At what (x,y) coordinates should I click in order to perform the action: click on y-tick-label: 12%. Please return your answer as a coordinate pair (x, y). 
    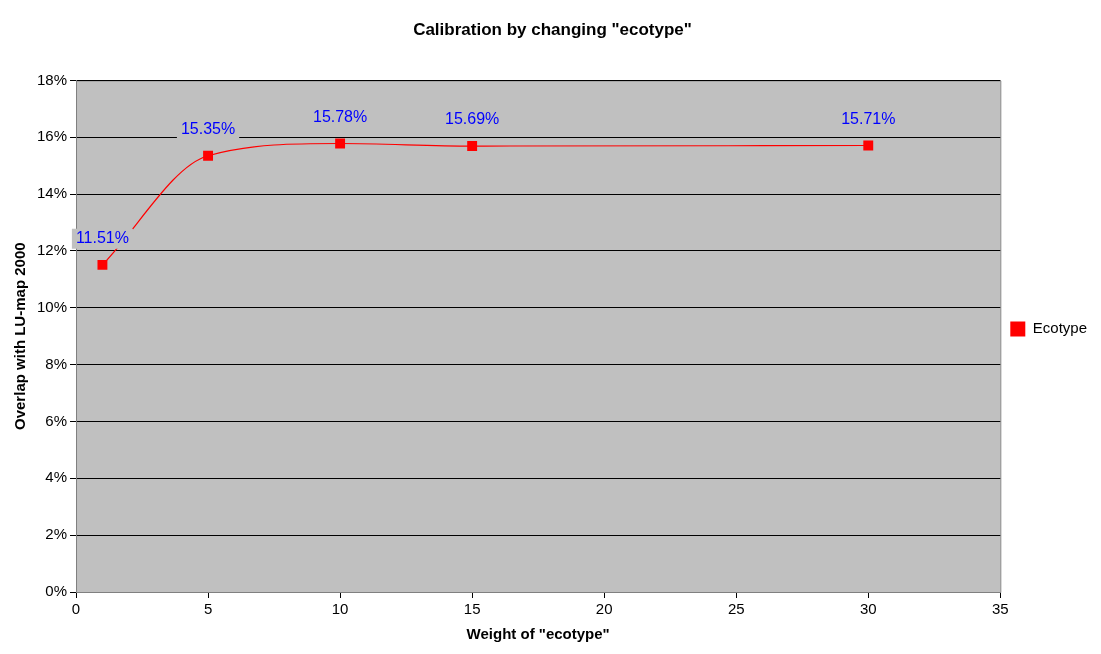
    Looking at the image, I should click on (52, 250).